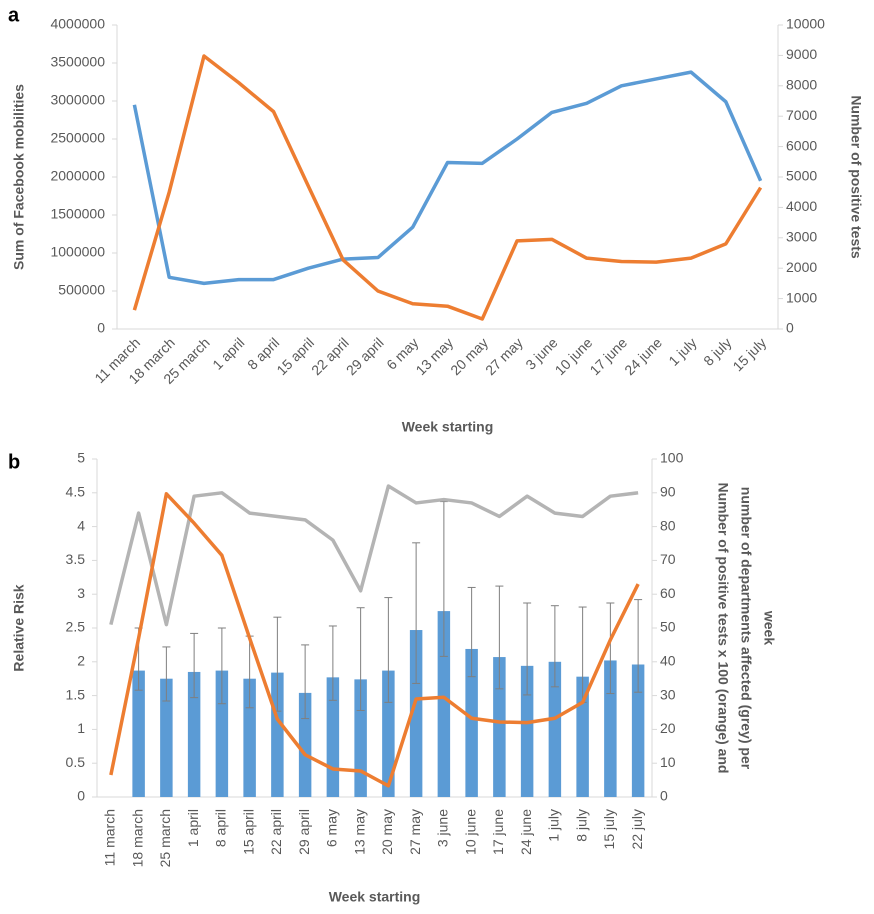 The image size is (874, 914). I want to click on x-tick-label: 6 may, so click(332, 828).